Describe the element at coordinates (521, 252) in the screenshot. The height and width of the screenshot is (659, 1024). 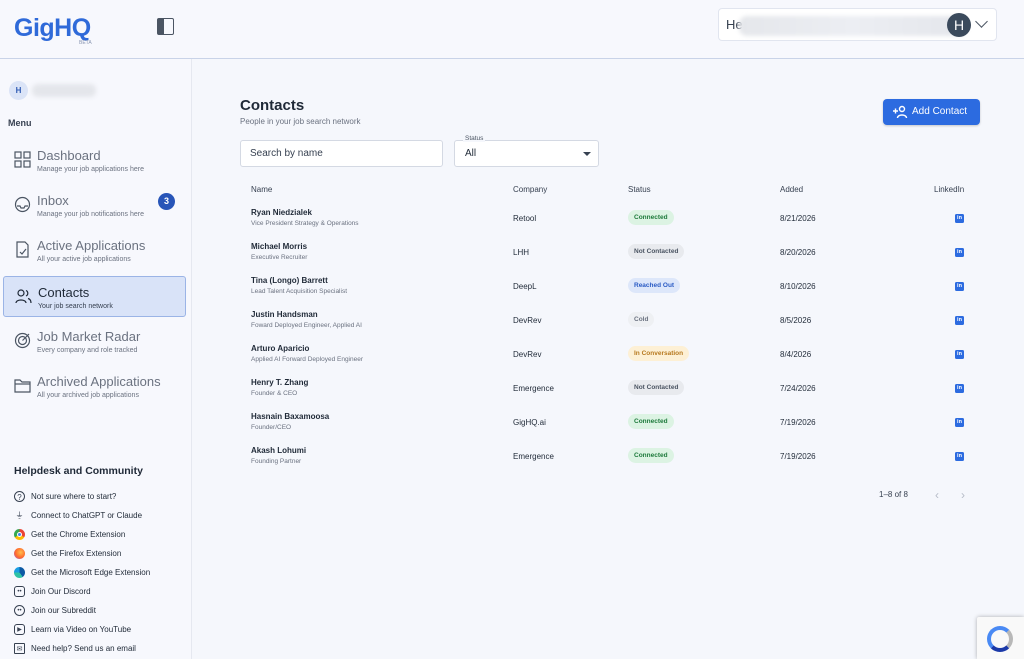
I see `contact-company: LHH` at that location.